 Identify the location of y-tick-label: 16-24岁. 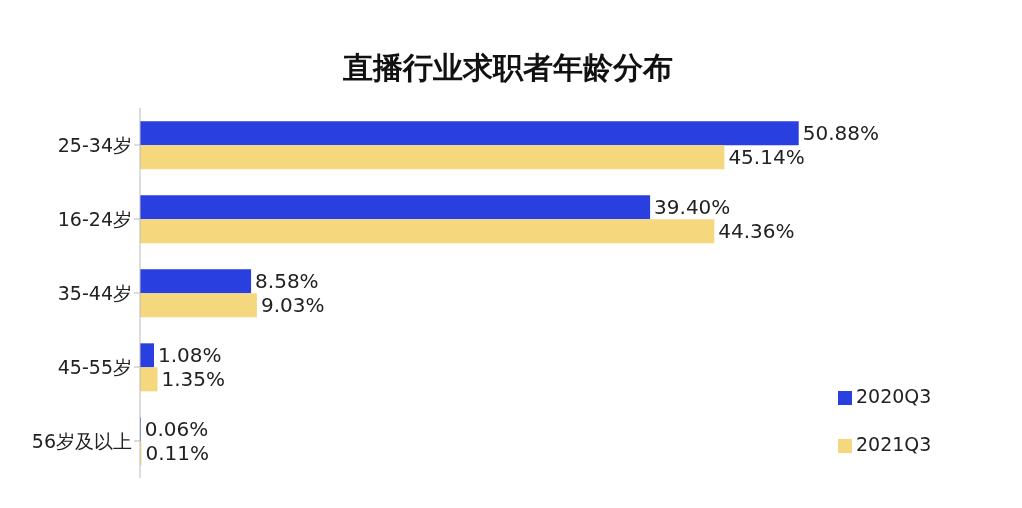
(94, 218).